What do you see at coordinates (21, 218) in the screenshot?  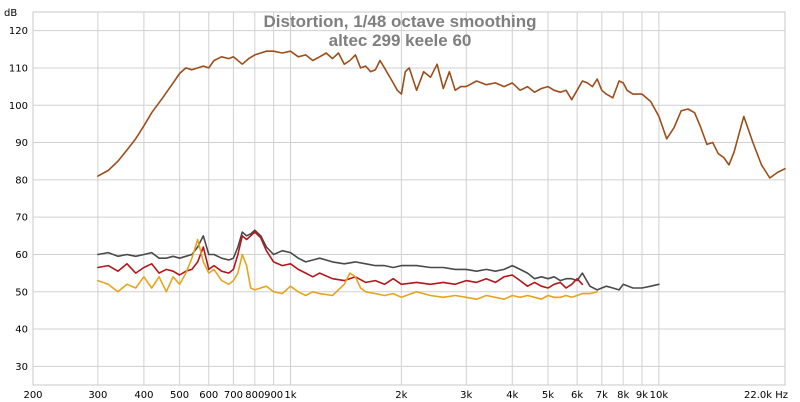 I see `y-tick-label-4: 70` at bounding box center [21, 218].